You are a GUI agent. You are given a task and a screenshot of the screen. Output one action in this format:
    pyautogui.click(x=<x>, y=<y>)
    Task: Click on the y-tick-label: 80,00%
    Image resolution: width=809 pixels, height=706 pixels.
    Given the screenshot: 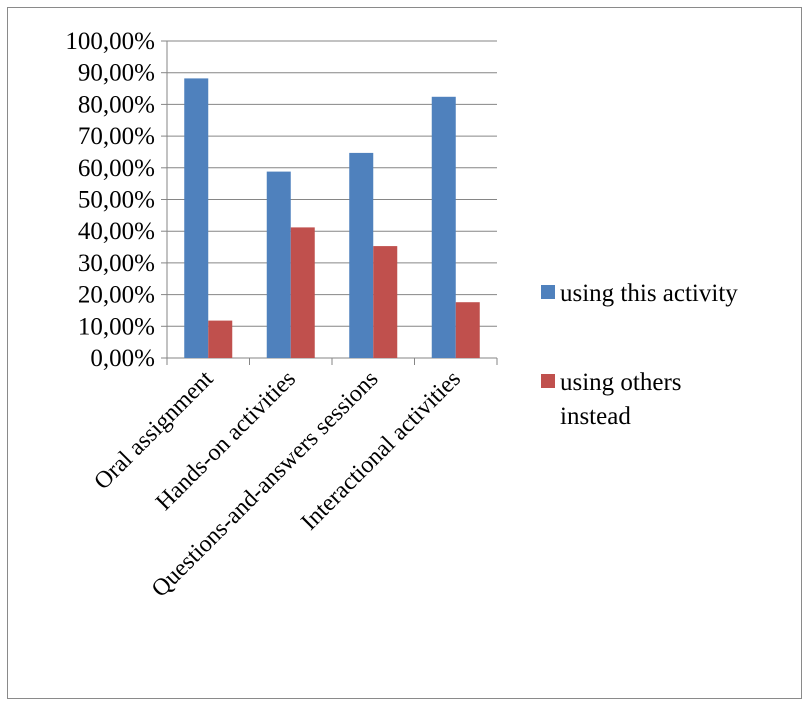 What is the action you would take?
    pyautogui.click(x=116, y=104)
    